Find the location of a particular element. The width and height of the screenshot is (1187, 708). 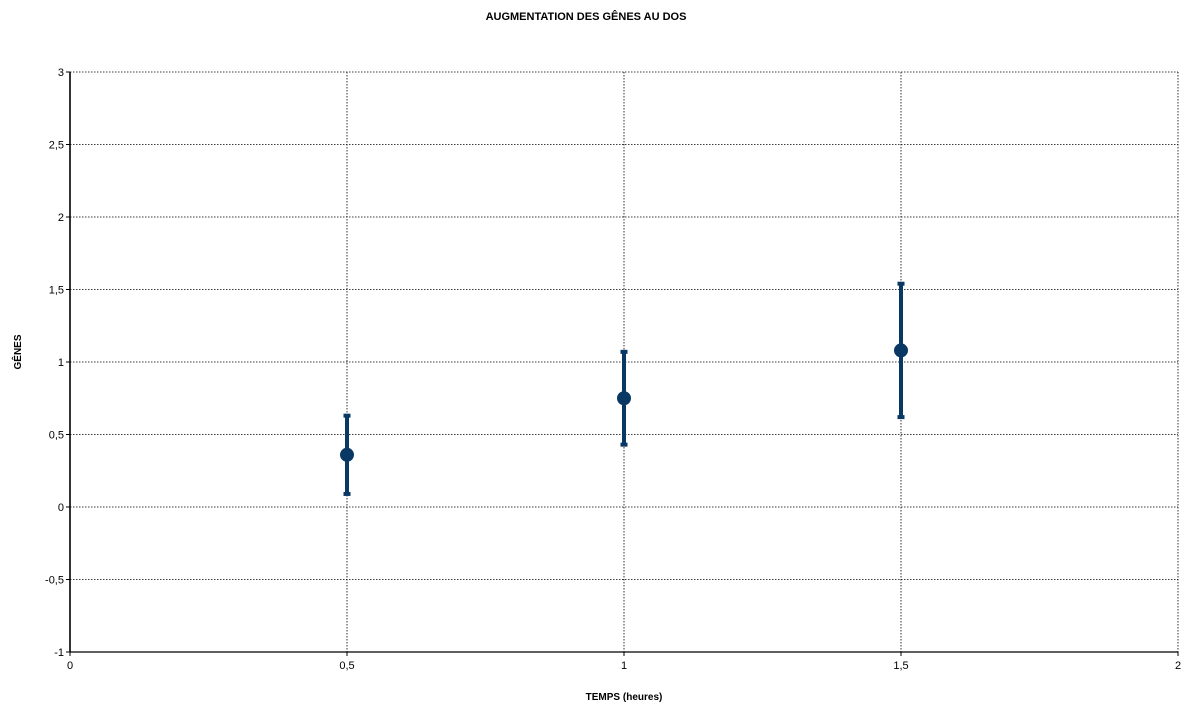

y-tick-label: 2,5 is located at coordinates (56, 146).